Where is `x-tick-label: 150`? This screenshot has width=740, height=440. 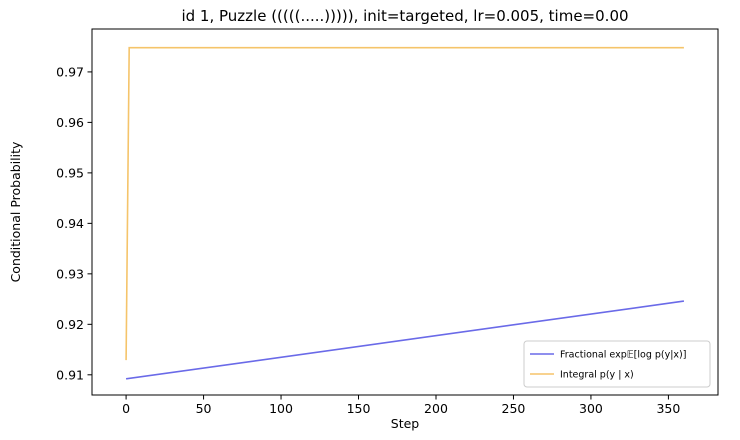 x-tick-label: 150 is located at coordinates (359, 408).